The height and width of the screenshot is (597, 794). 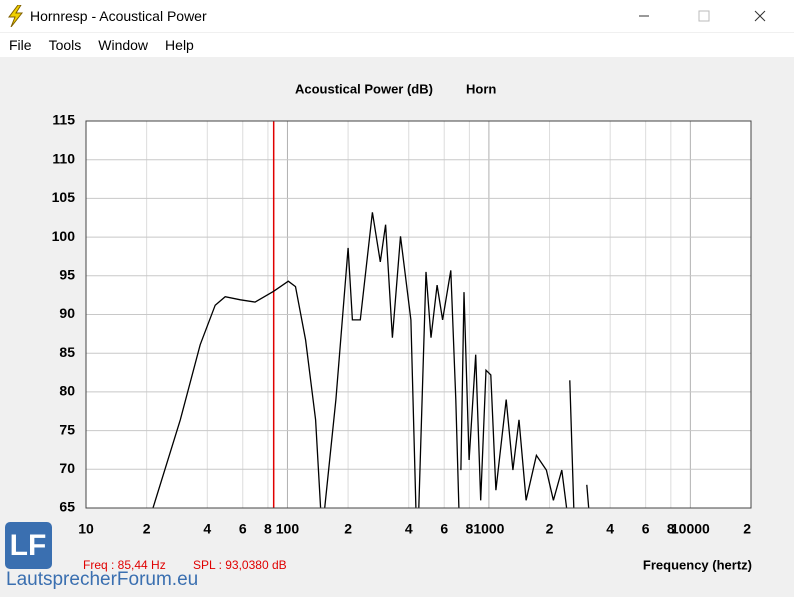 What do you see at coordinates (16, 16) in the screenshot?
I see `app-icon` at bounding box center [16, 16].